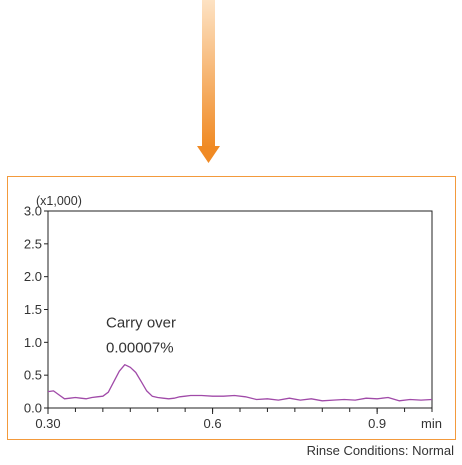 Image resolution: width=462 pixels, height=465 pixels. What do you see at coordinates (33, 309) in the screenshot?
I see `y-tick-label: 1.5` at bounding box center [33, 309].